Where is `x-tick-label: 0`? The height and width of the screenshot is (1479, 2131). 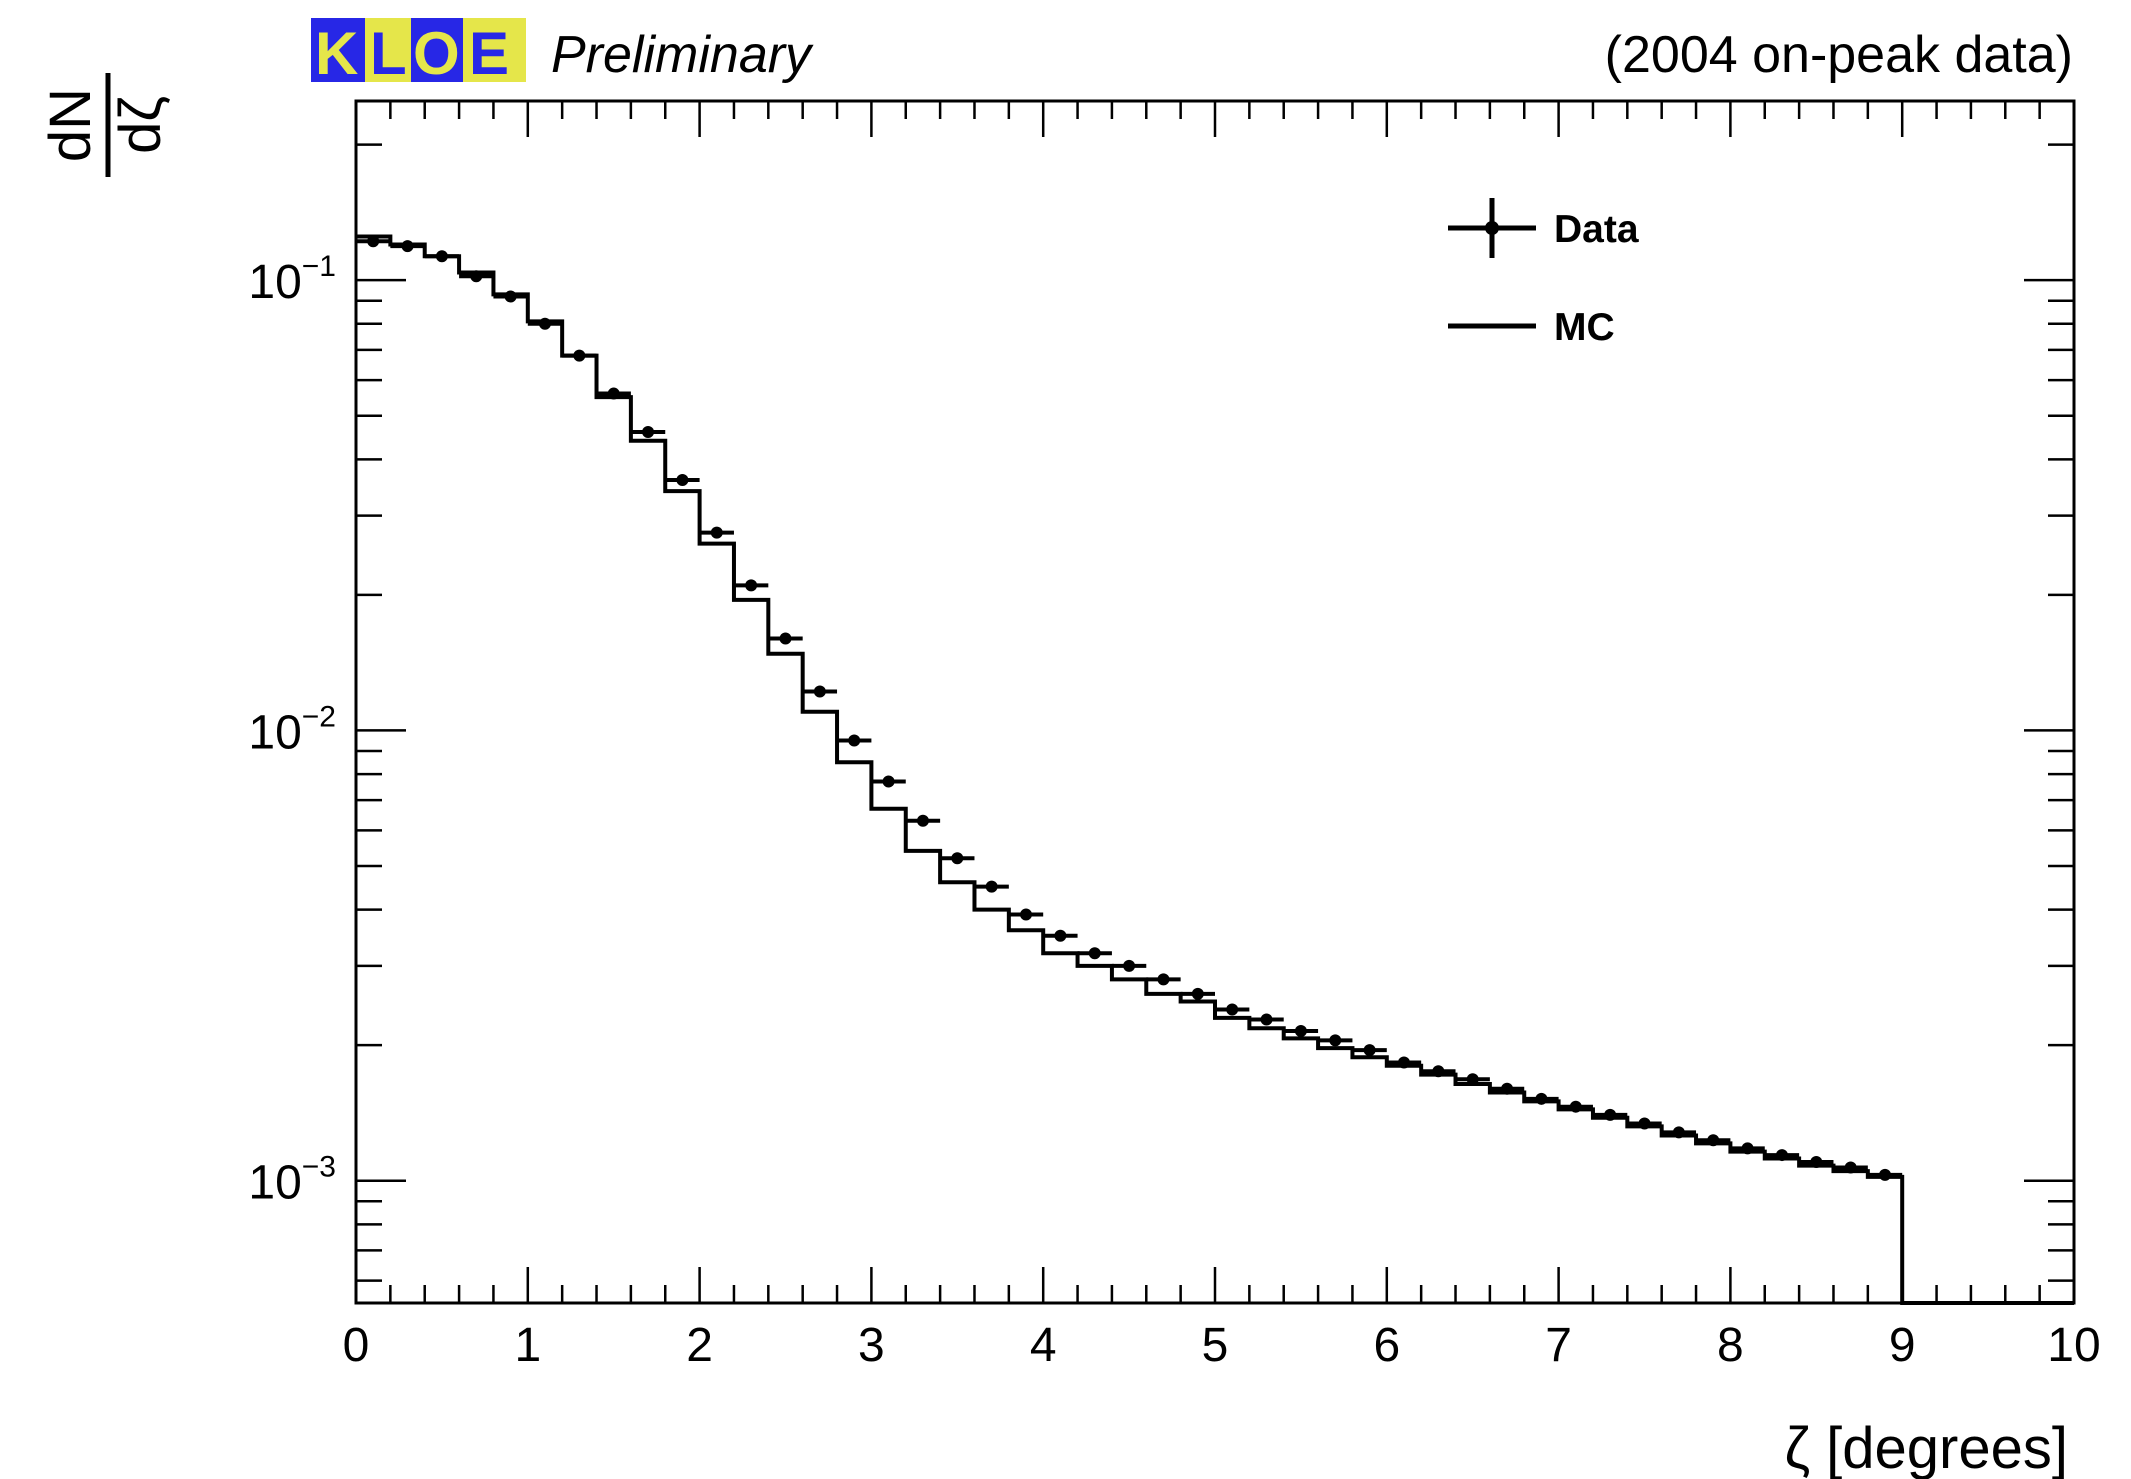 x-tick-label: 0 is located at coordinates (356, 1345).